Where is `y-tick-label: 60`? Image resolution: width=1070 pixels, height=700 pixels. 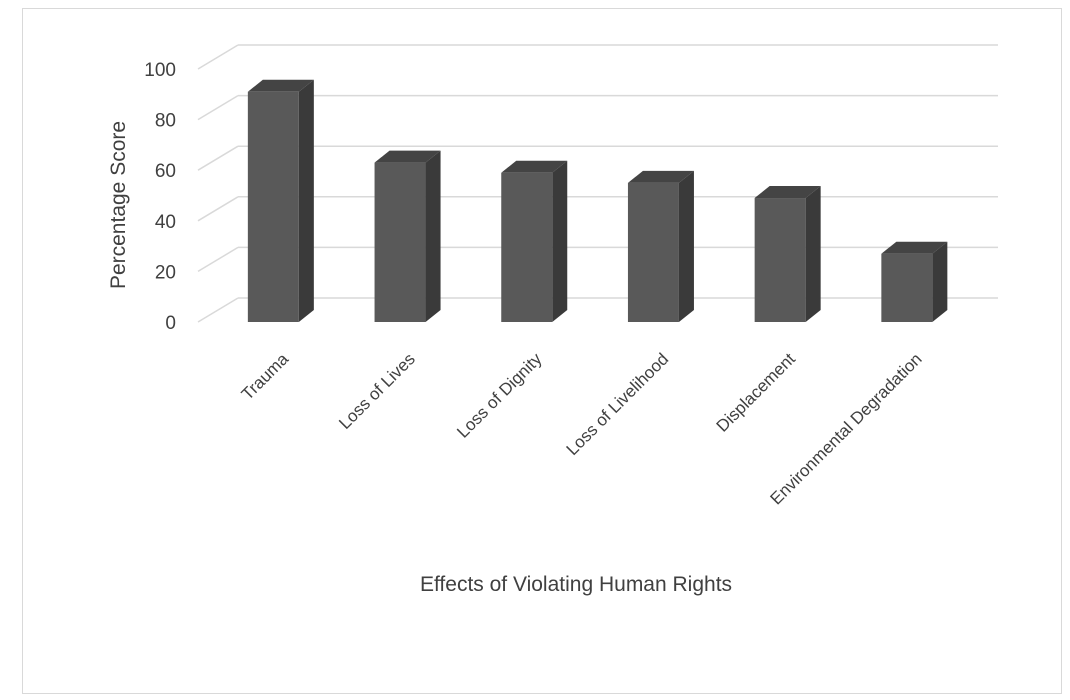
y-tick-label: 60 is located at coordinates (165, 171).